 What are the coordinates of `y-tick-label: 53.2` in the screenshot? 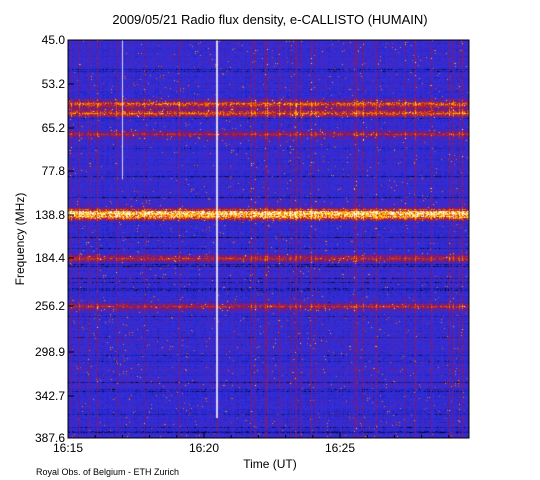 It's located at (54, 84).